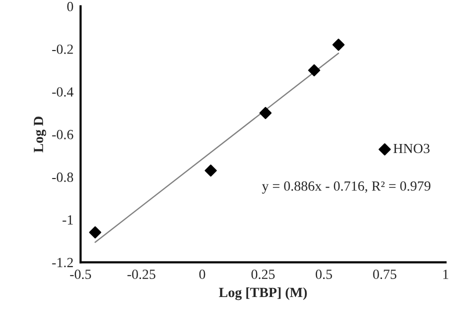 This screenshot has height=316, width=474. Describe the element at coordinates (63, 135) in the screenshot. I see `y-tick-label: -0.6` at that location.